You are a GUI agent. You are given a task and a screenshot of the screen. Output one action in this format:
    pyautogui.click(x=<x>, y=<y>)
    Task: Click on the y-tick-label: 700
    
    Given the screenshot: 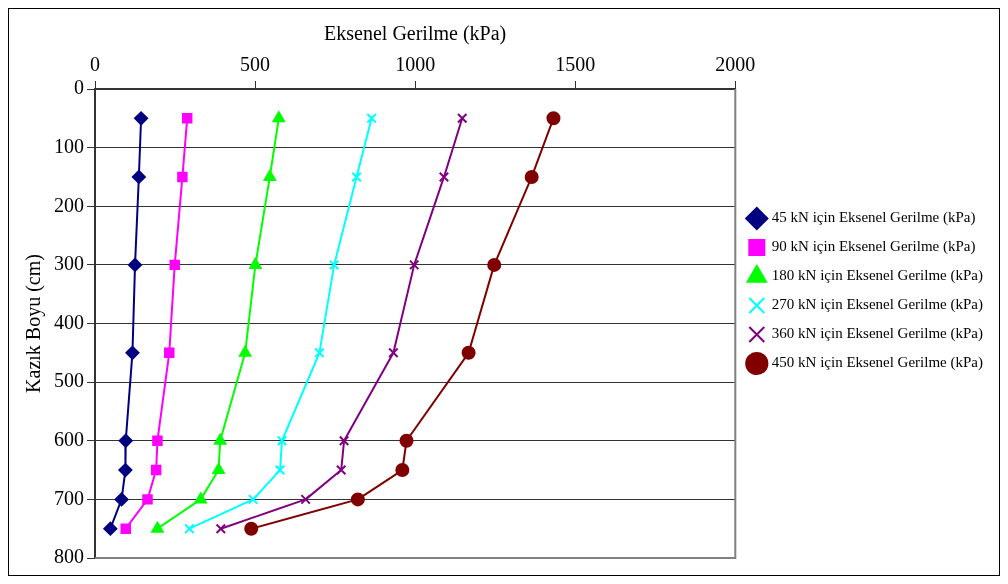 What is the action you would take?
    pyautogui.click(x=69, y=497)
    